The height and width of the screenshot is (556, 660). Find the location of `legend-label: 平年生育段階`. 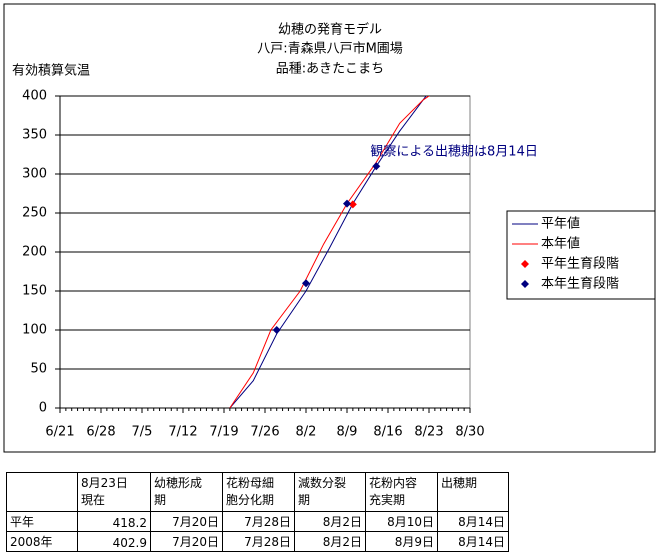

legend-label: 平年生育段階 is located at coordinates (580, 264).